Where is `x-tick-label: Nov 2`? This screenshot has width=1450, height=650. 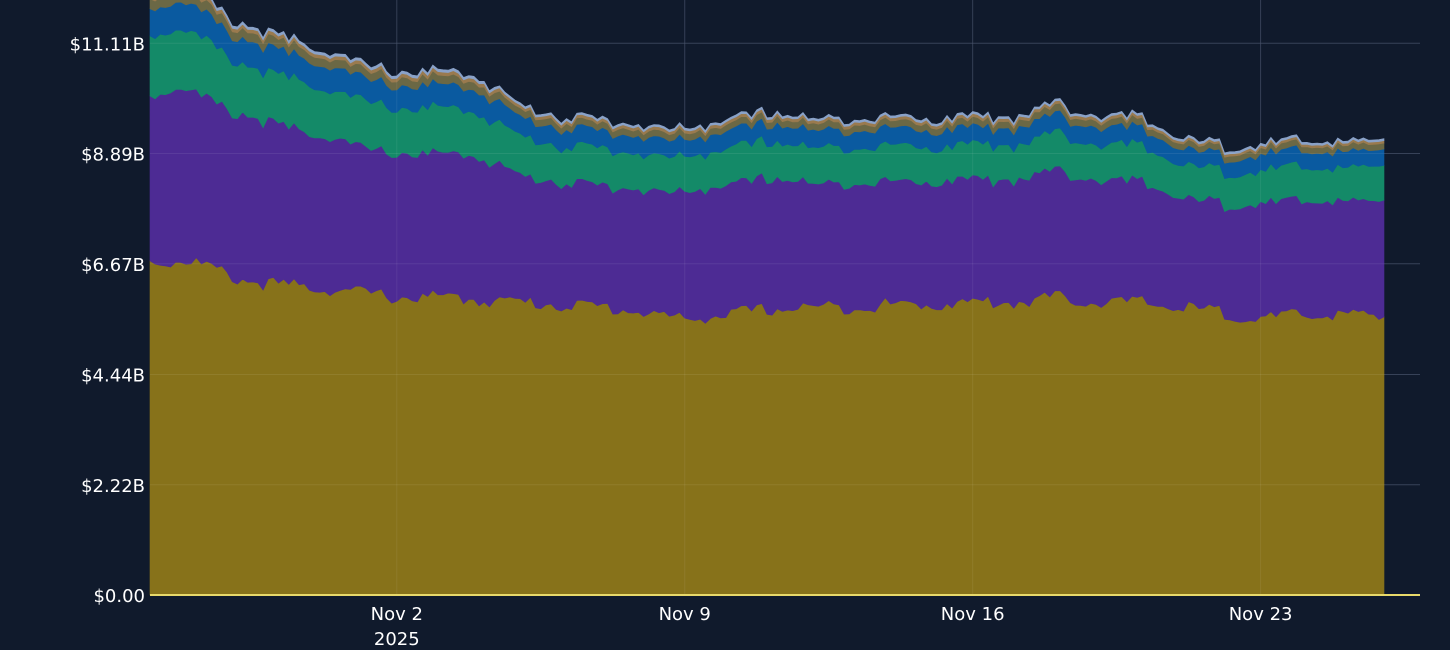
x-tick-label: Nov 2 is located at coordinates (397, 614).